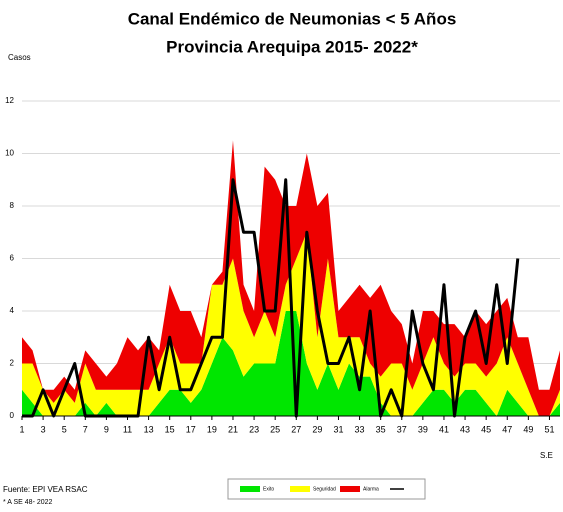 Image resolution: width=563 pixels, height=512 pixels. Describe the element at coordinates (28, 502) in the screenshot. I see `note: * A SE 48- 2022` at that location.